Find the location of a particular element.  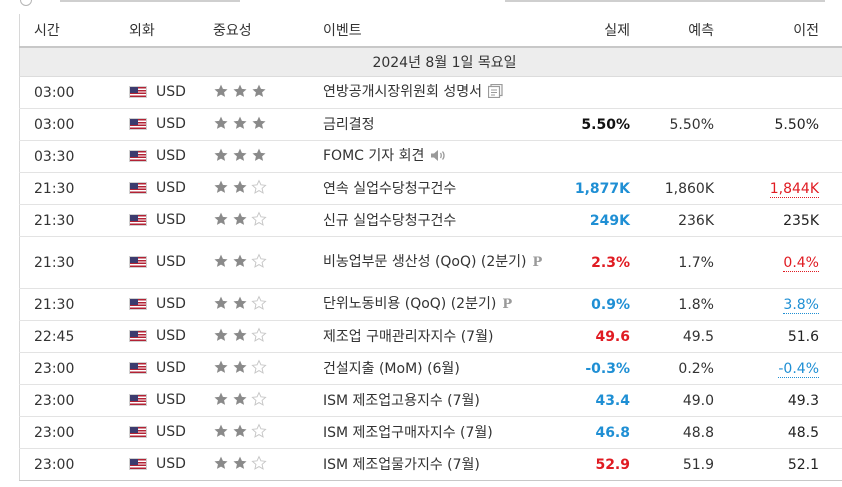

document-icon is located at coordinates (495, 94).